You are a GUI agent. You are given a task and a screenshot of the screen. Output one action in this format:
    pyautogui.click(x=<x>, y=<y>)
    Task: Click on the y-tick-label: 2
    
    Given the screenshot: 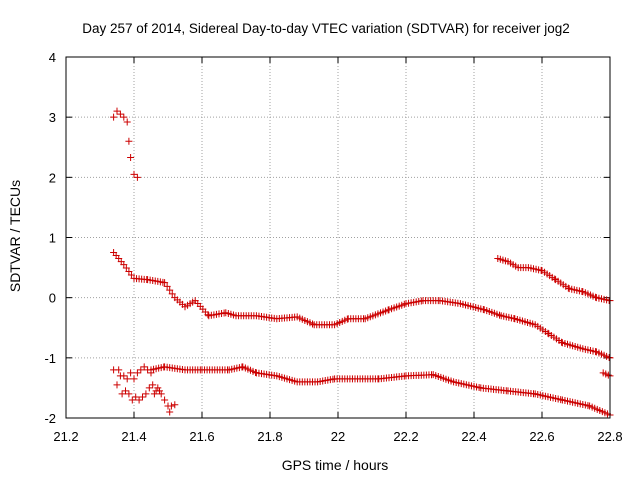 What is the action you would take?
    pyautogui.click(x=52, y=177)
    